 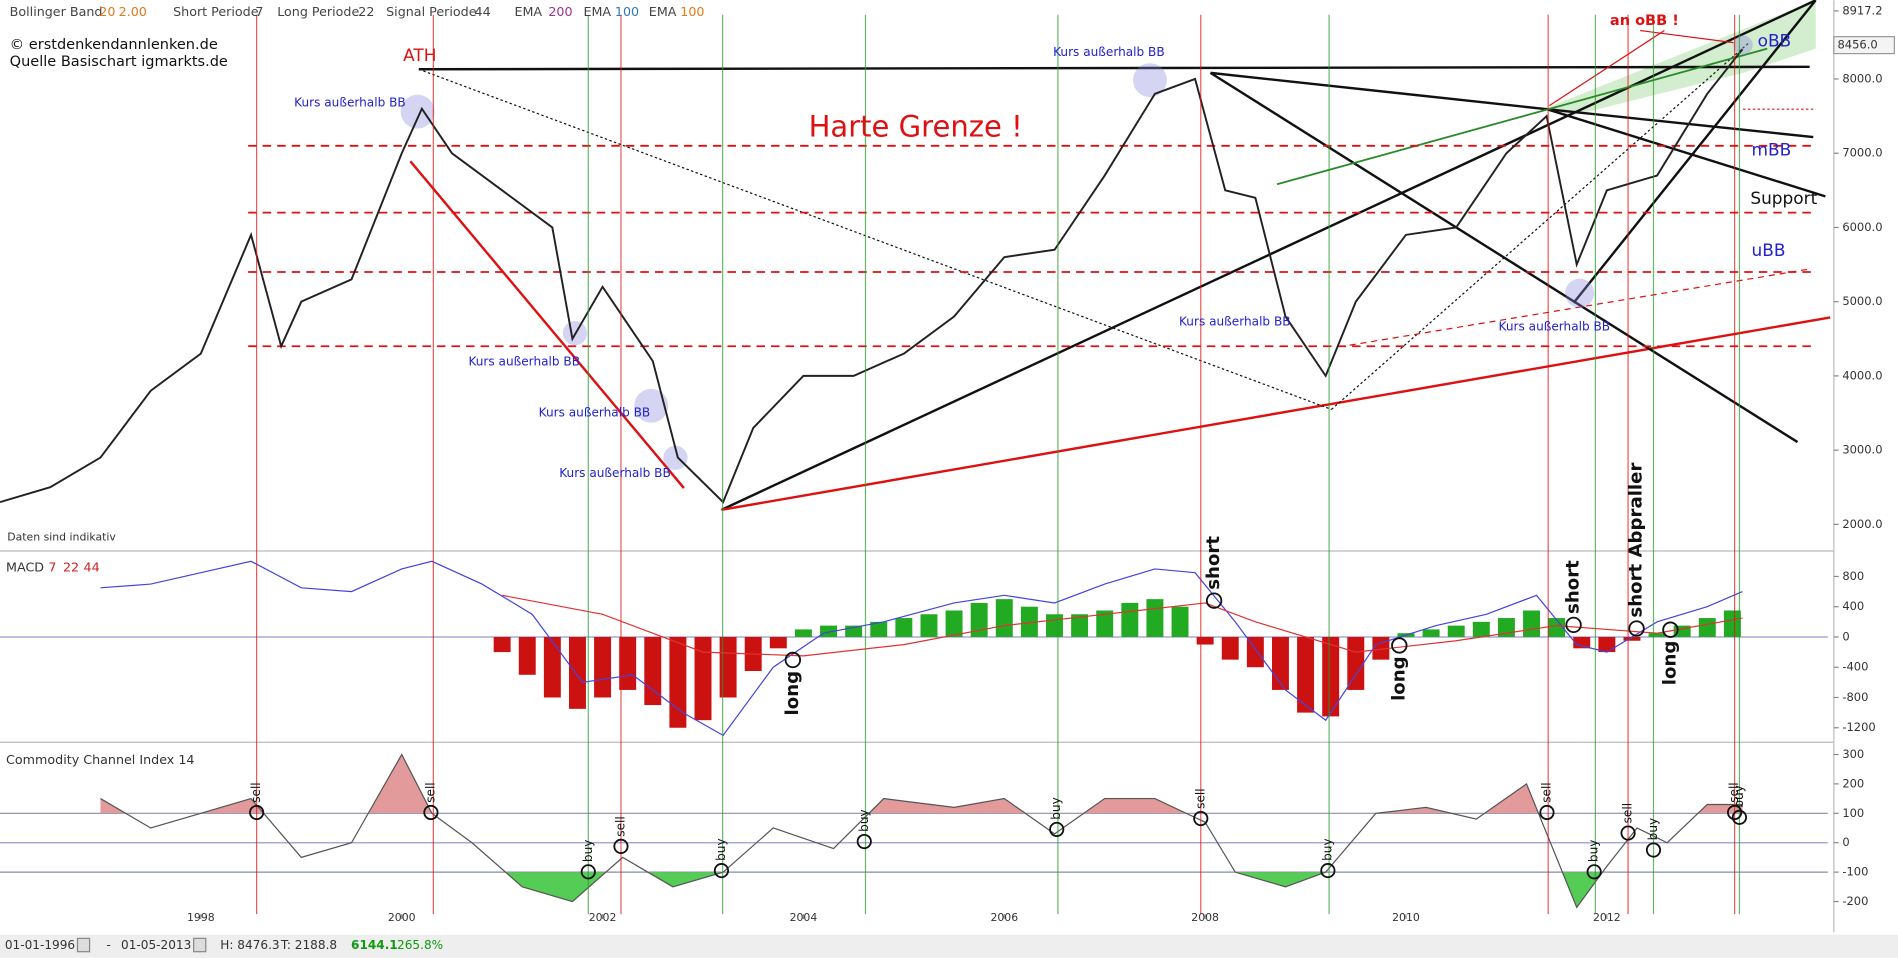 What do you see at coordinates (420, 945) in the screenshot?
I see `footer-text: 265.8%` at bounding box center [420, 945].